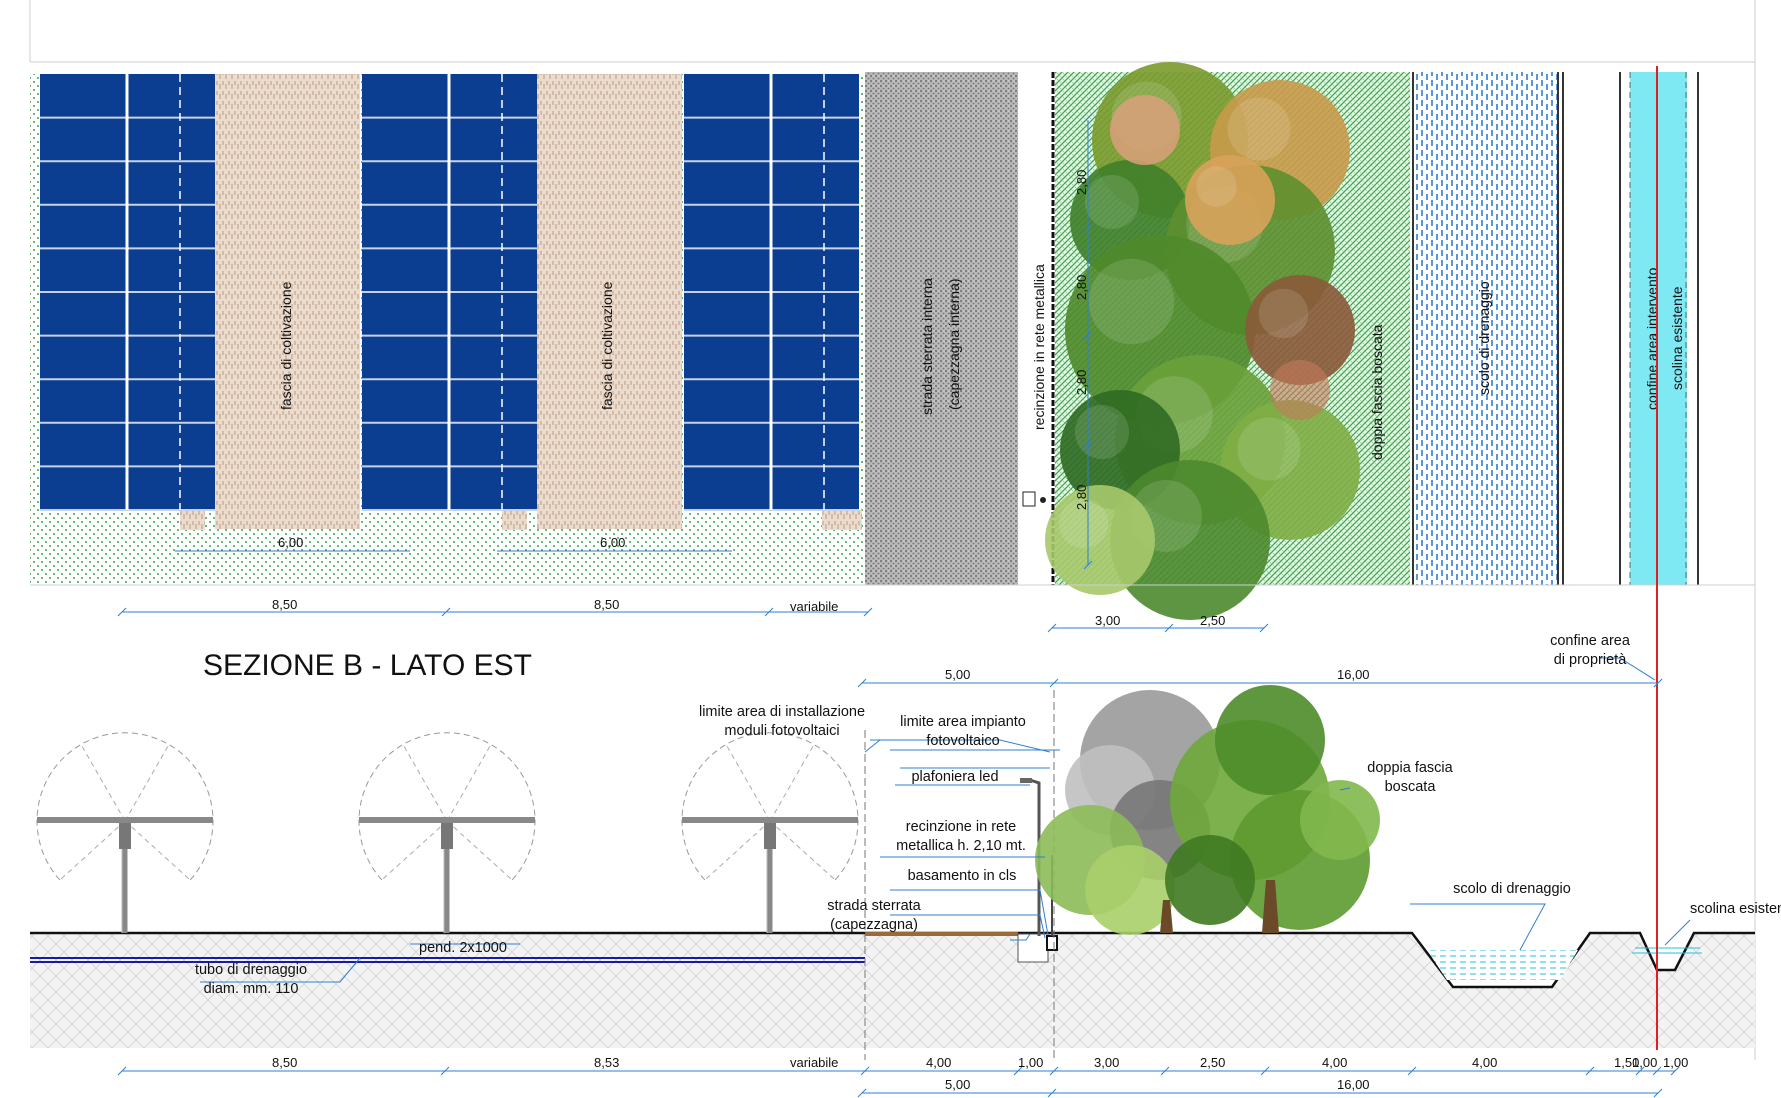 This screenshot has height=1098, width=1781. What do you see at coordinates (1202, 341) in the screenshot?
I see `wood-belt-trees` at bounding box center [1202, 341].